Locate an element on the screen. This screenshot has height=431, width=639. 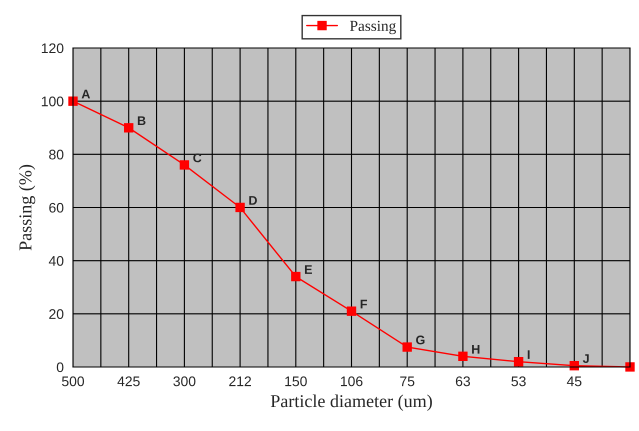
y-tick-label: 20 is located at coordinates (56, 314).